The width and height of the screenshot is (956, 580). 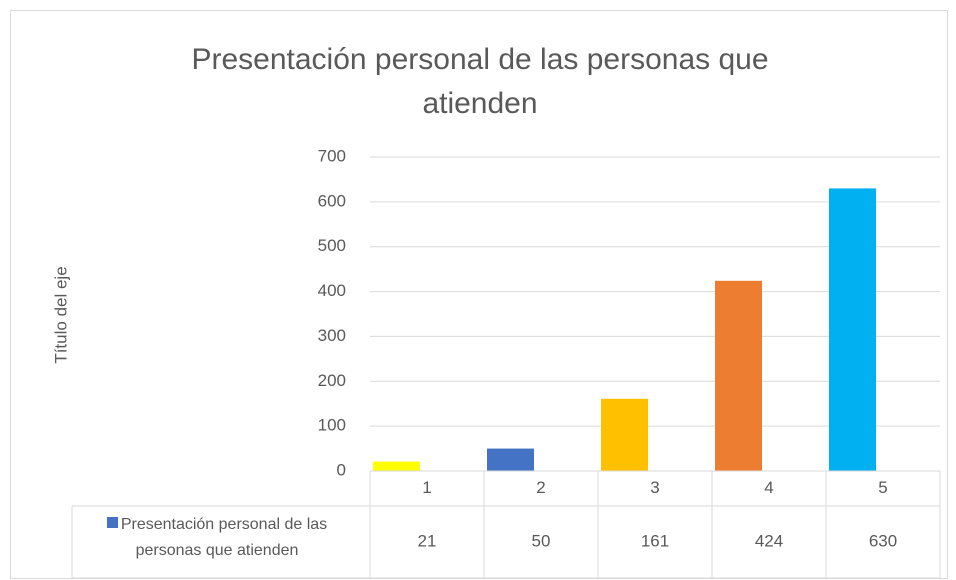 I want to click on y-tick-label: 200, so click(x=332, y=380).